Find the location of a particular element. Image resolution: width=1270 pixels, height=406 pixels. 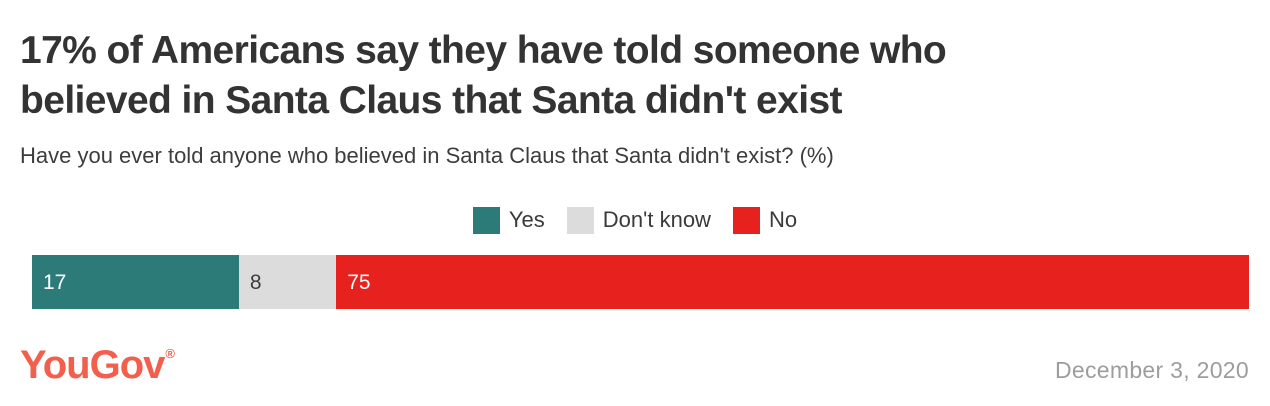

chart-legend: Yes Don't know No is located at coordinates (635, 220).